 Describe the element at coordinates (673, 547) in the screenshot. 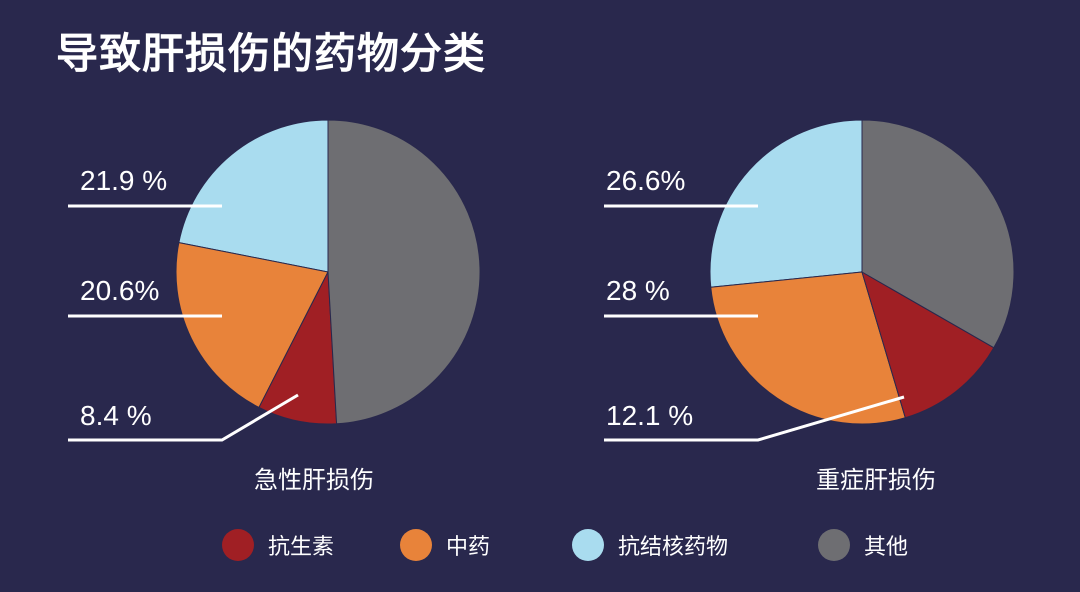

I see `legend-label-anti-tb: 抗结核药物` at that location.